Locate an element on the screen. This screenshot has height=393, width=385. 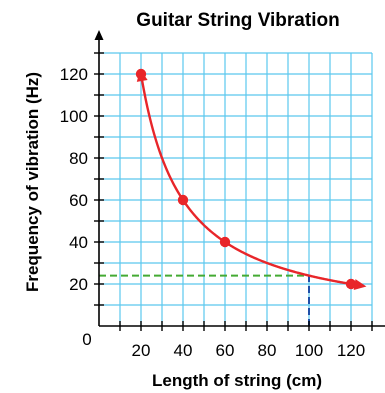
y-tick-label: 120 is located at coordinates (74, 74).